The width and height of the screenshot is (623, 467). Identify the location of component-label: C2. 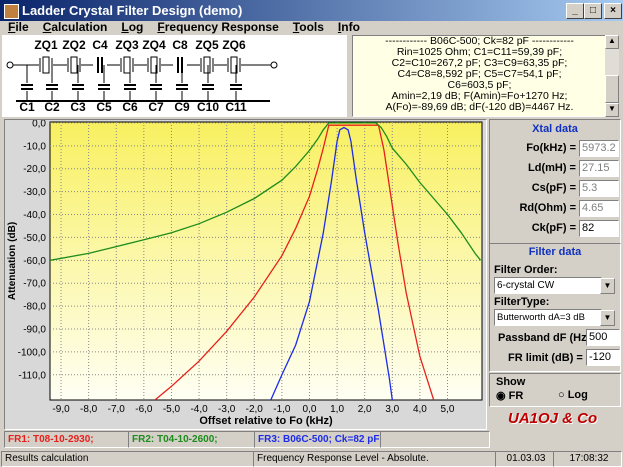
(52, 107).